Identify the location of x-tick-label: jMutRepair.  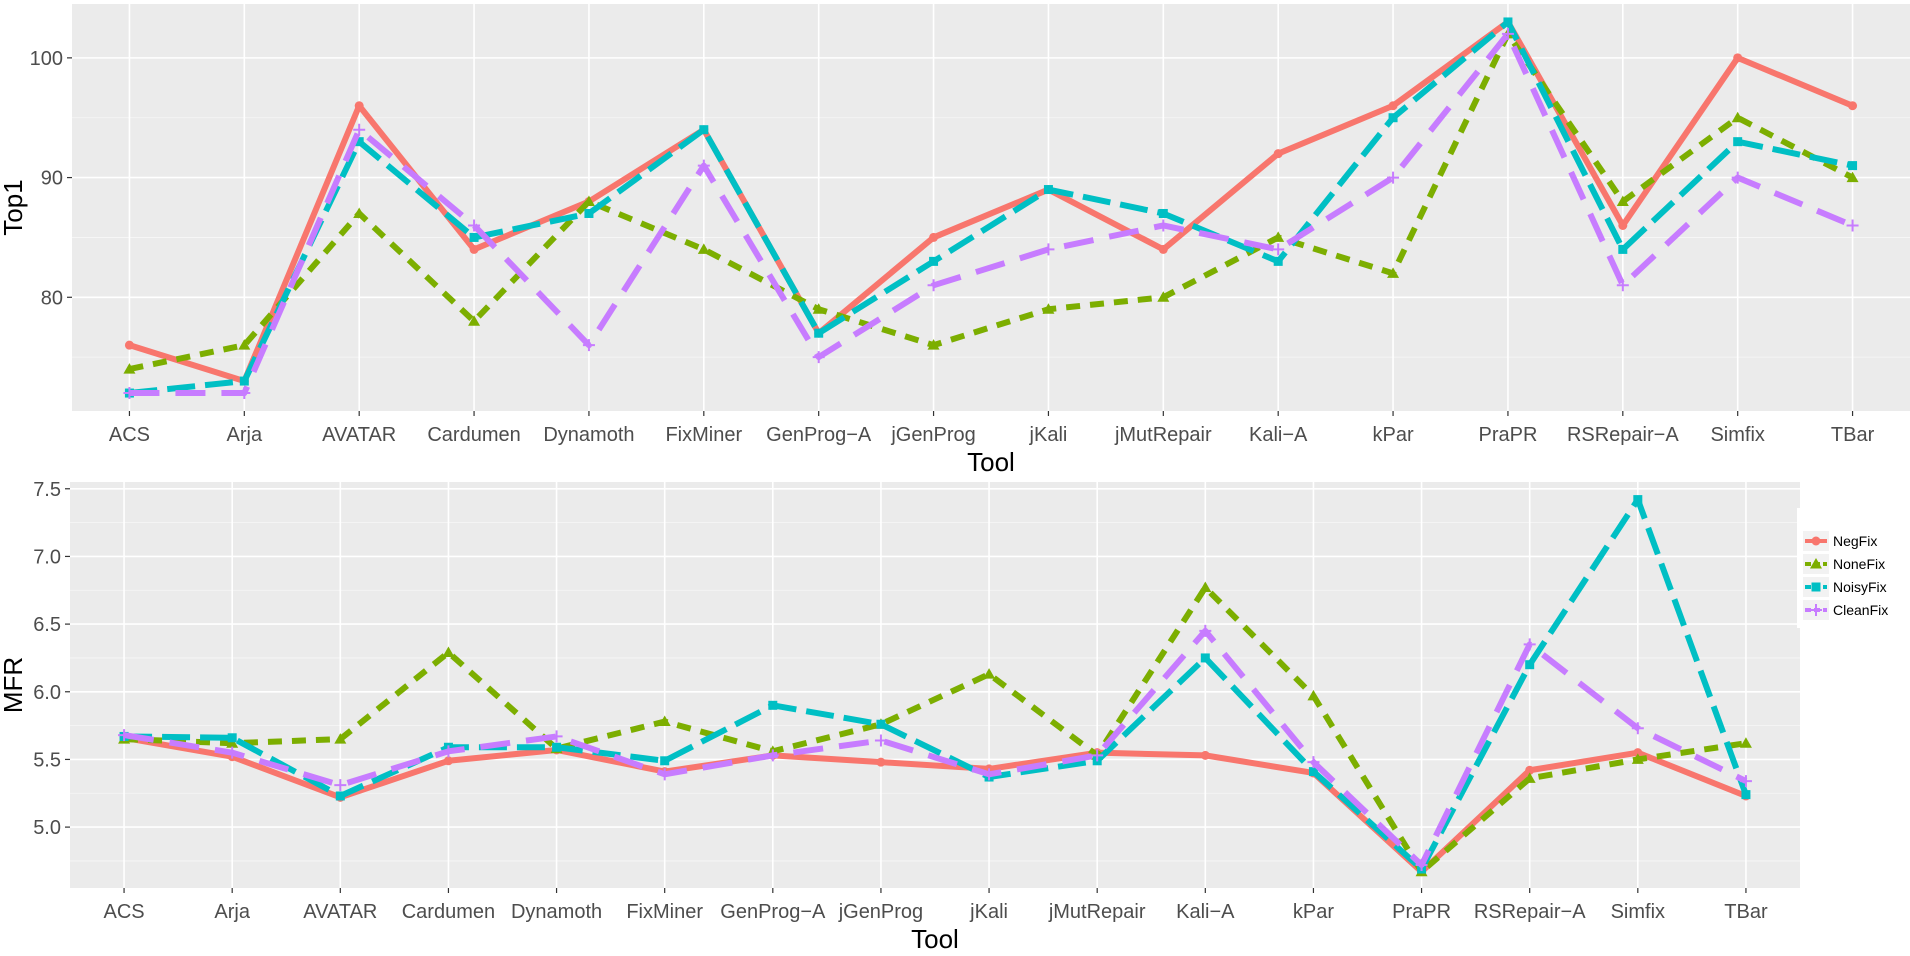
(1097, 912).